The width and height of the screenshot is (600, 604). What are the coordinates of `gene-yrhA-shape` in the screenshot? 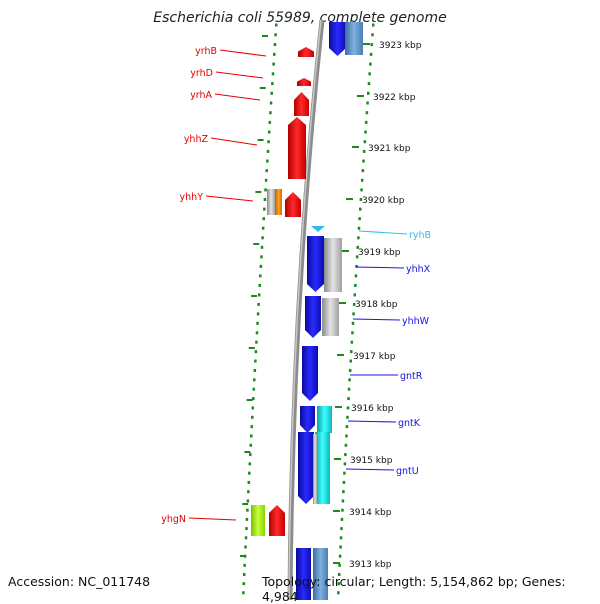 It's located at (301, 104).